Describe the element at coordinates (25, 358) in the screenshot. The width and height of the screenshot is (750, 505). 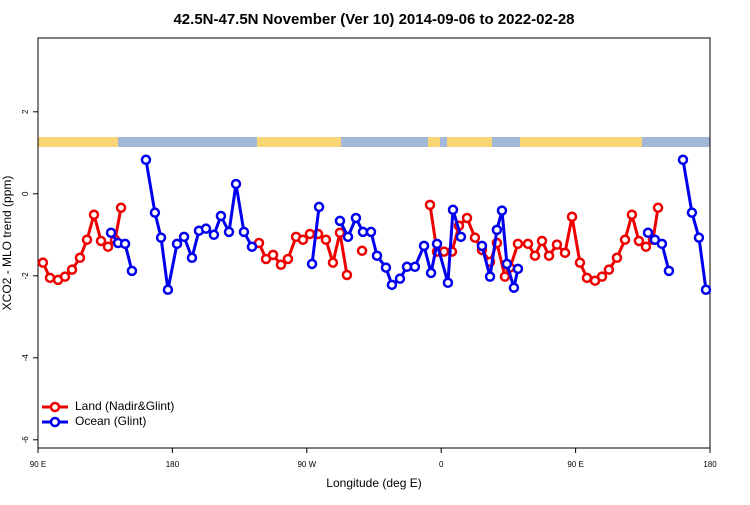
I see `y-tick-label: -4` at that location.